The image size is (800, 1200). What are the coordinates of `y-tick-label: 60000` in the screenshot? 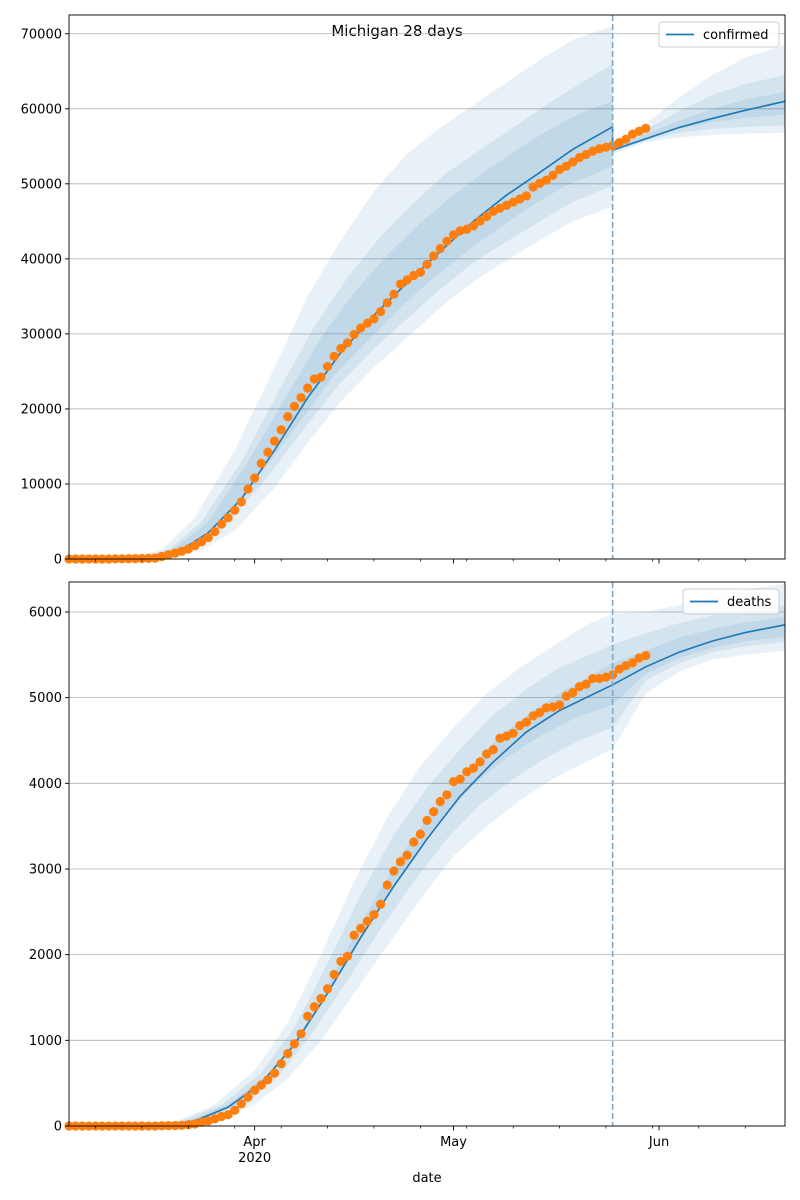 It's located at (41, 109).